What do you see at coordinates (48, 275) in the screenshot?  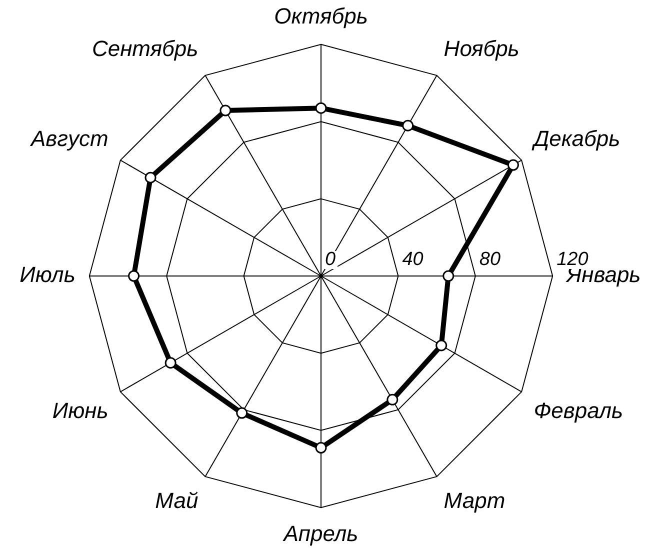 I see `spoke-label: Июль` at bounding box center [48, 275].